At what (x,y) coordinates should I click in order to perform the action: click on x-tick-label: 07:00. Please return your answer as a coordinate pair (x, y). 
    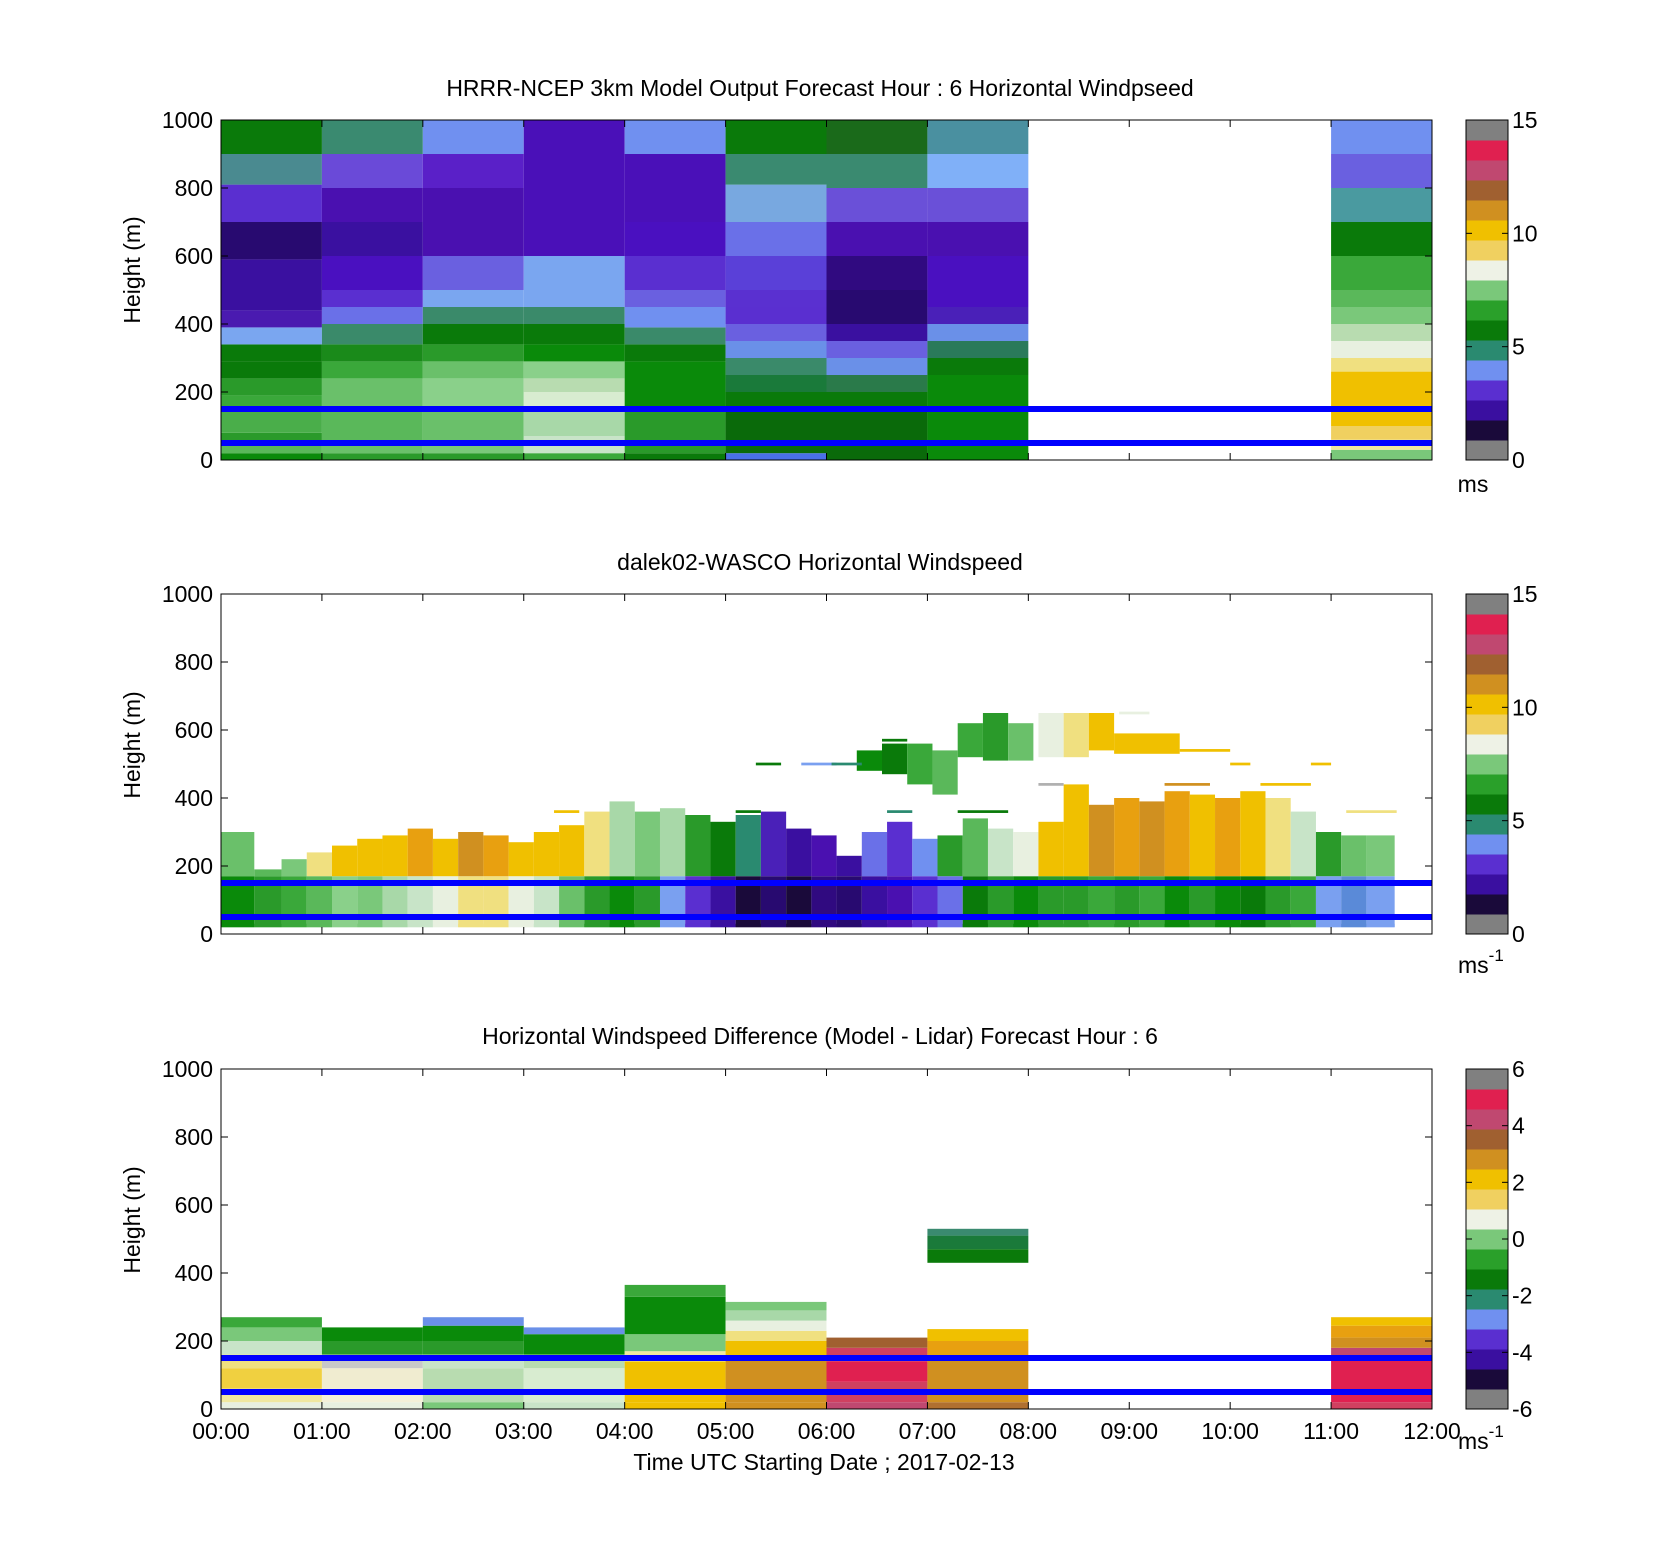
    Looking at the image, I should click on (928, 1431).